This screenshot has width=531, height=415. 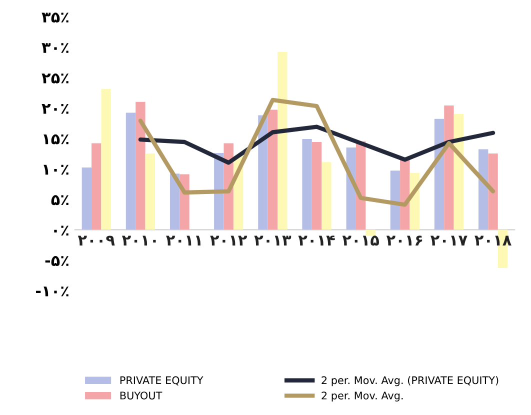 I want to click on y-tick-label: ۲۵٪, so click(x=55, y=78).